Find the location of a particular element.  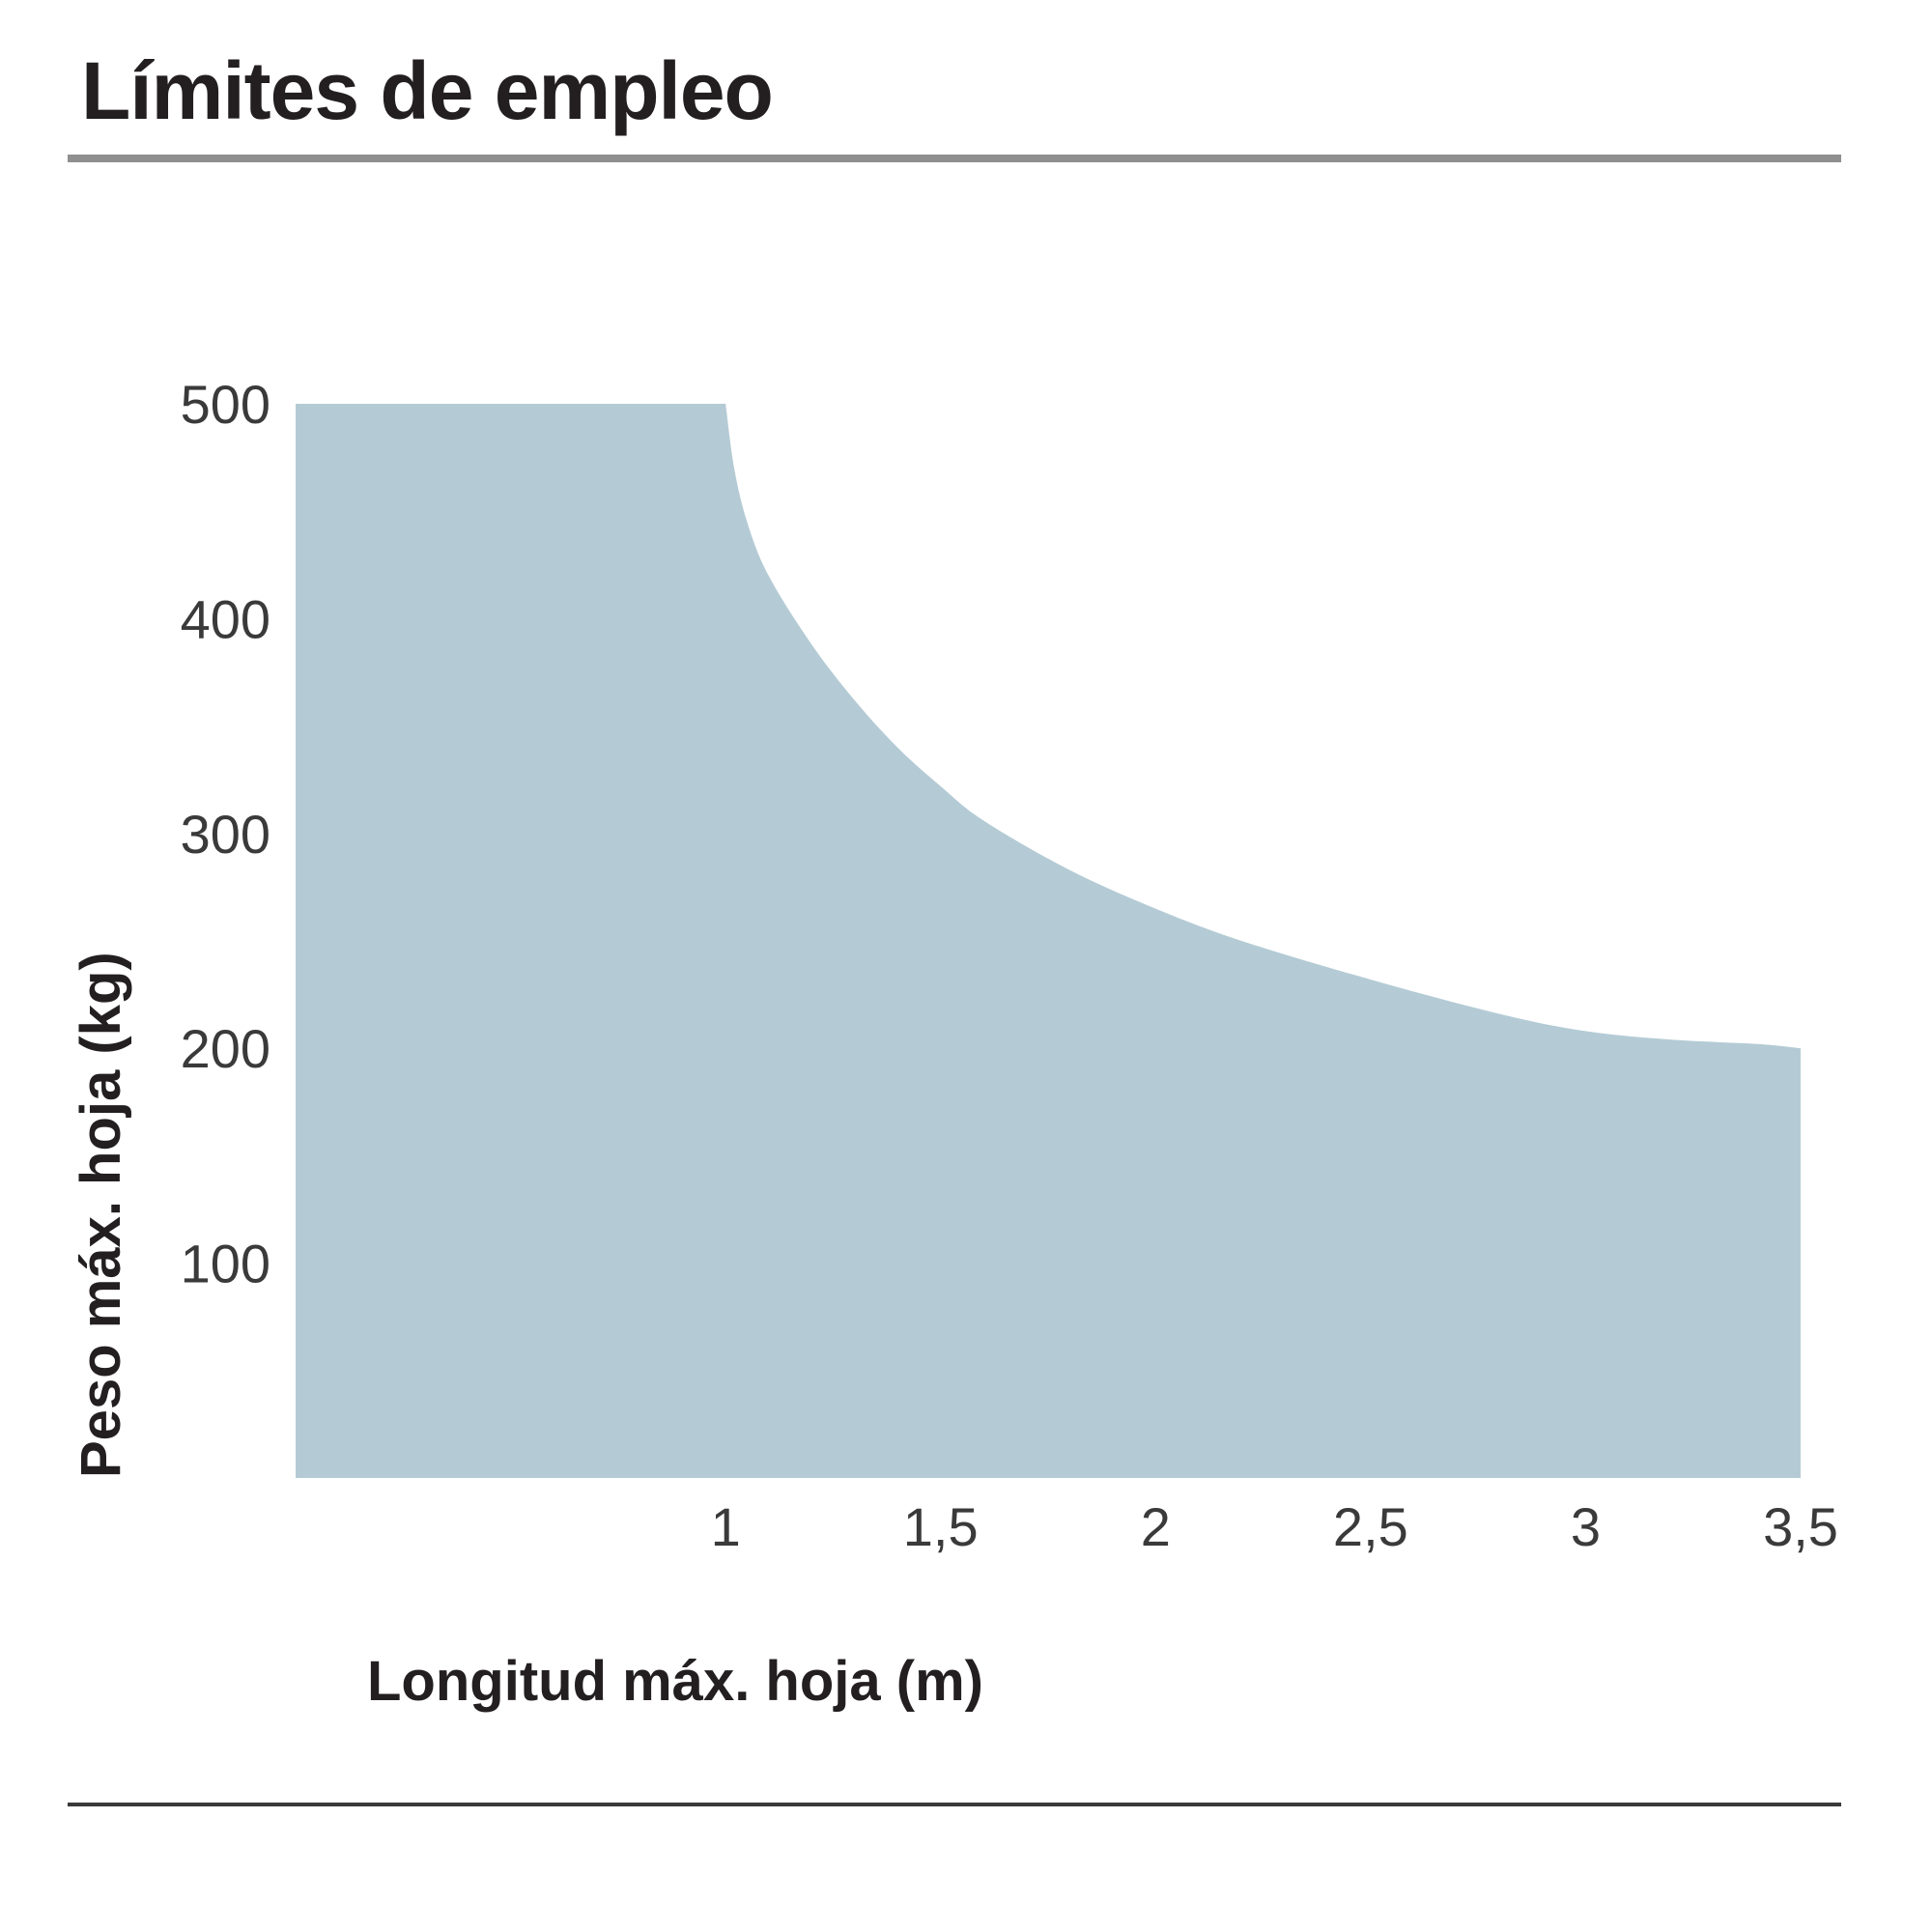

x-tick-label: 2,5 is located at coordinates (1370, 1526).